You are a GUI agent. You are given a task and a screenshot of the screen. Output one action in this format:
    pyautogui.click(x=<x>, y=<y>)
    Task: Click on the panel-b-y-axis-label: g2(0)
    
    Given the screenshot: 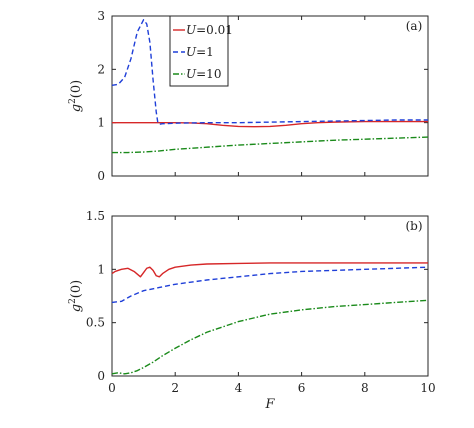 What is the action you would take?
    pyautogui.click(x=76, y=296)
    